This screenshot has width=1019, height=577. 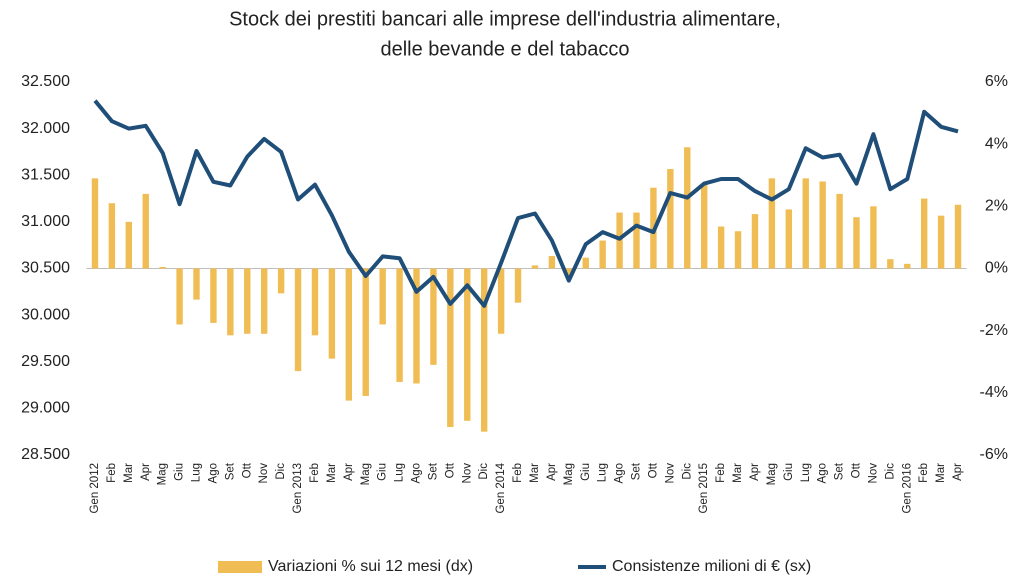 What do you see at coordinates (45, 268) in the screenshot?
I see `y-tick-label: 30.500` at bounding box center [45, 268].